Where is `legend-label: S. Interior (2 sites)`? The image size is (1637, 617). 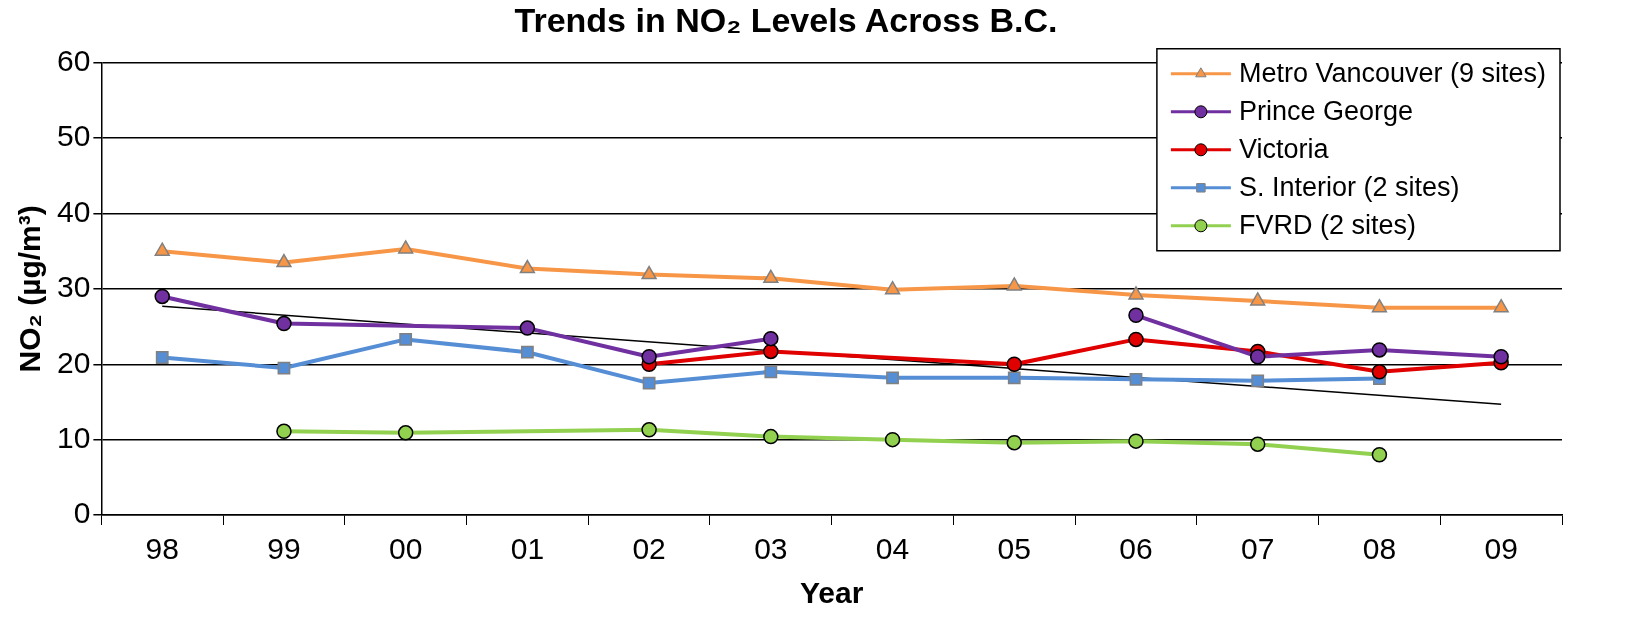
legend-label: S. Interior (2 sites) is located at coordinates (1349, 187).